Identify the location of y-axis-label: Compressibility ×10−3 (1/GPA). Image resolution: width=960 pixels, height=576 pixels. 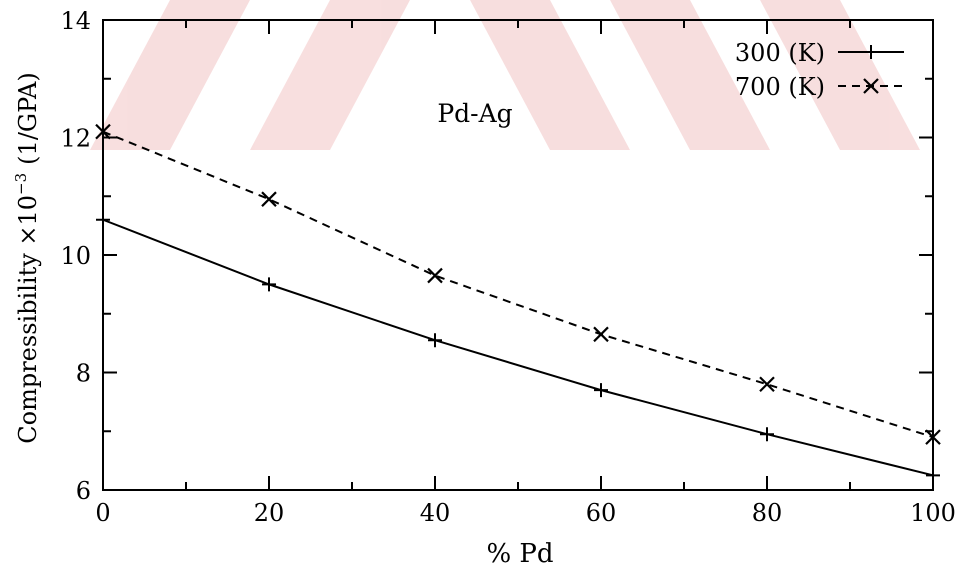
(27, 257).